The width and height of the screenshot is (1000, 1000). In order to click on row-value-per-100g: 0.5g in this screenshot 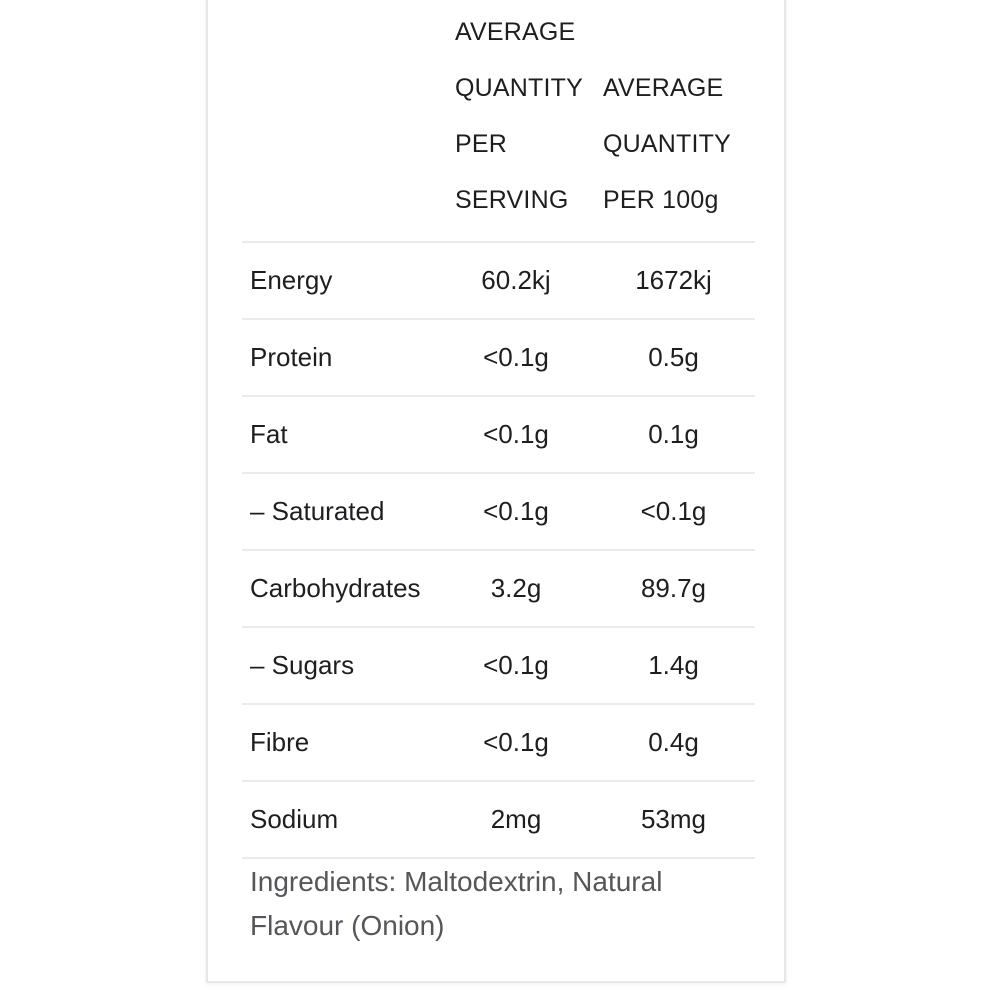, I will do `click(673, 357)`.